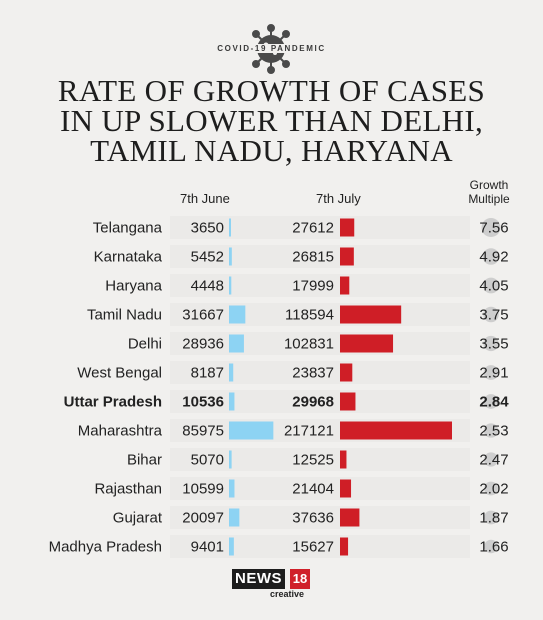  I want to click on state-label: Karnataka, so click(128, 257).